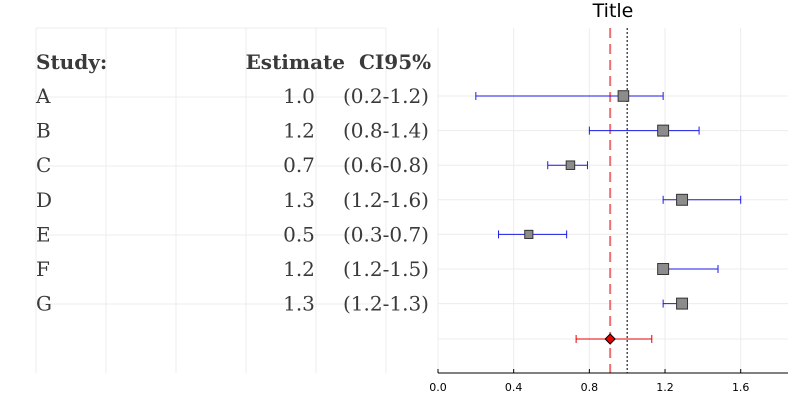 The width and height of the screenshot is (800, 400). I want to click on row-ci95: (1.2-1.3), so click(386, 304).